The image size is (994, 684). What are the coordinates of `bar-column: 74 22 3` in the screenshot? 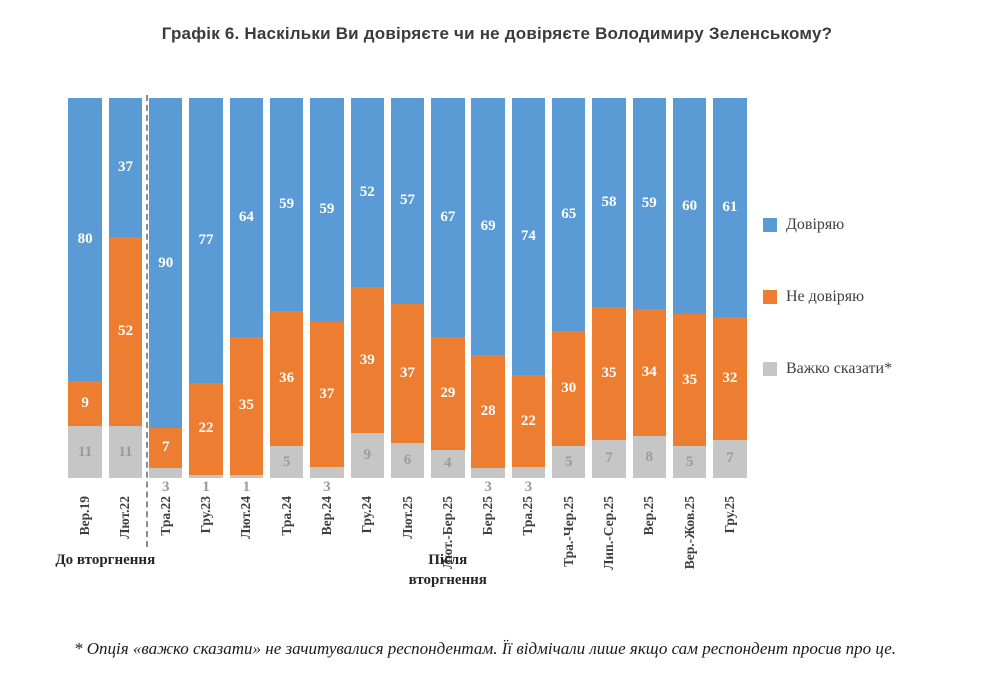 It's located at (528, 296).